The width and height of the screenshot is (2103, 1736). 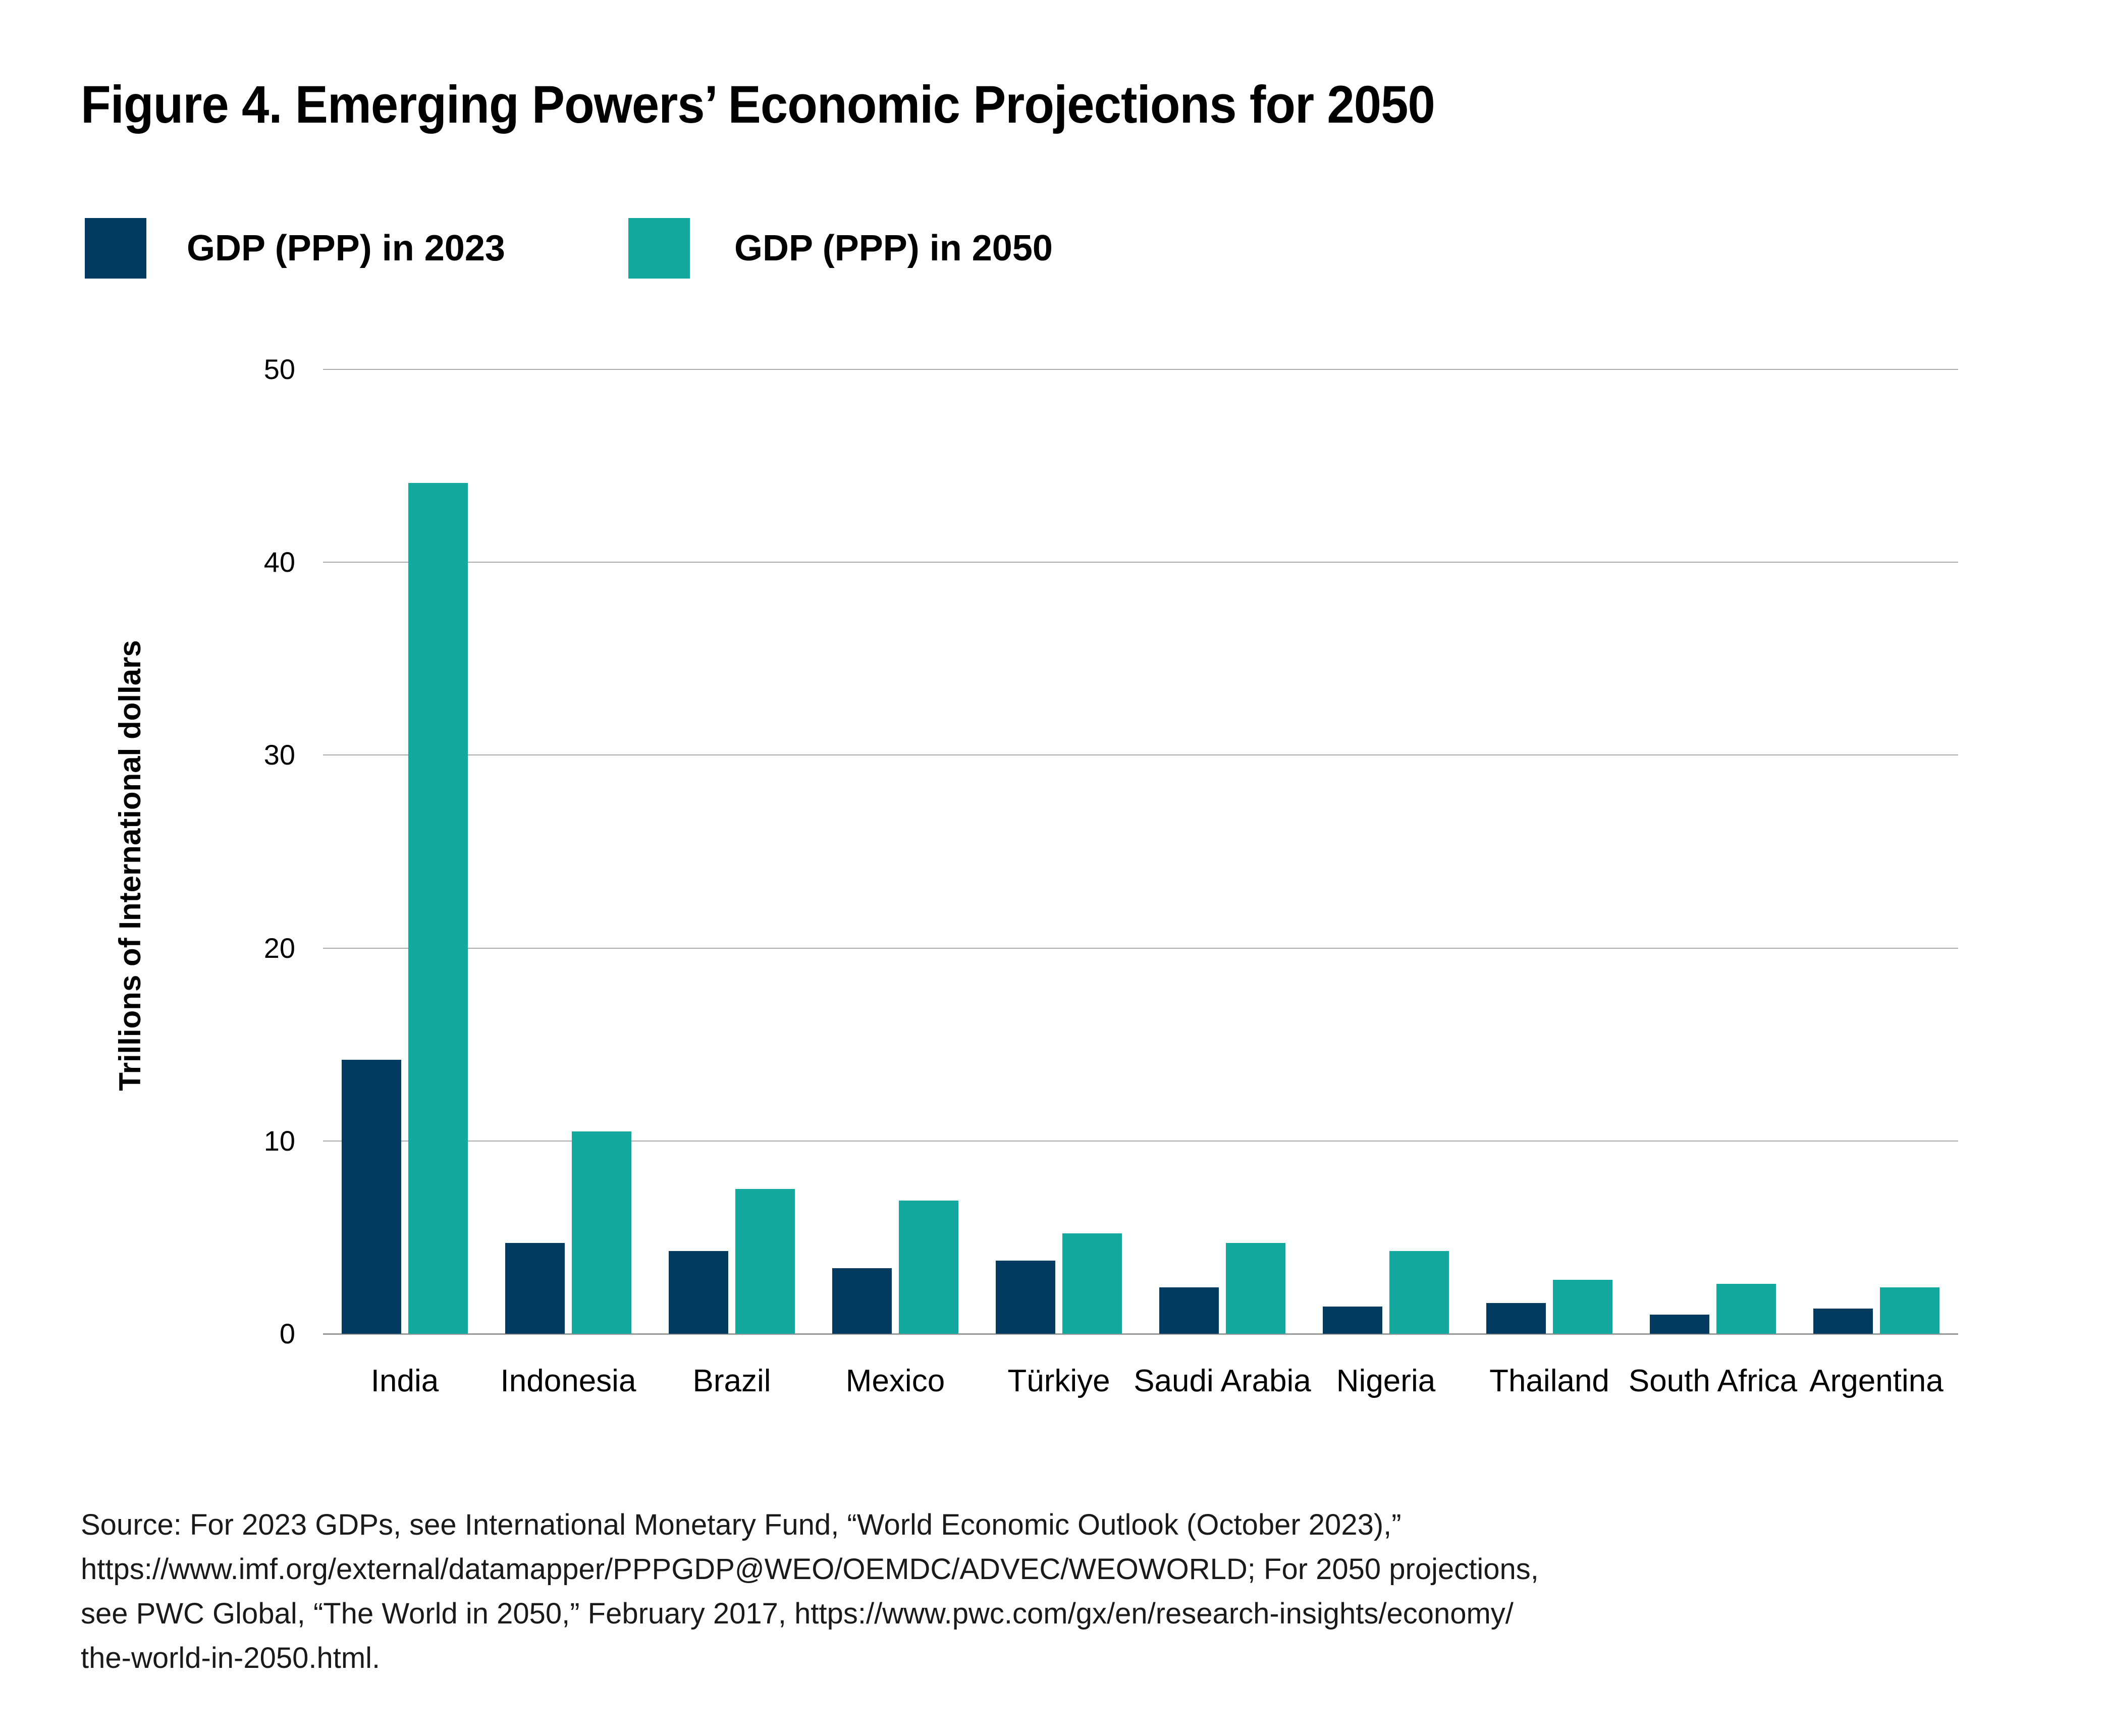 What do you see at coordinates (1582, 1306) in the screenshot?
I see `bar-2050-Thailand` at bounding box center [1582, 1306].